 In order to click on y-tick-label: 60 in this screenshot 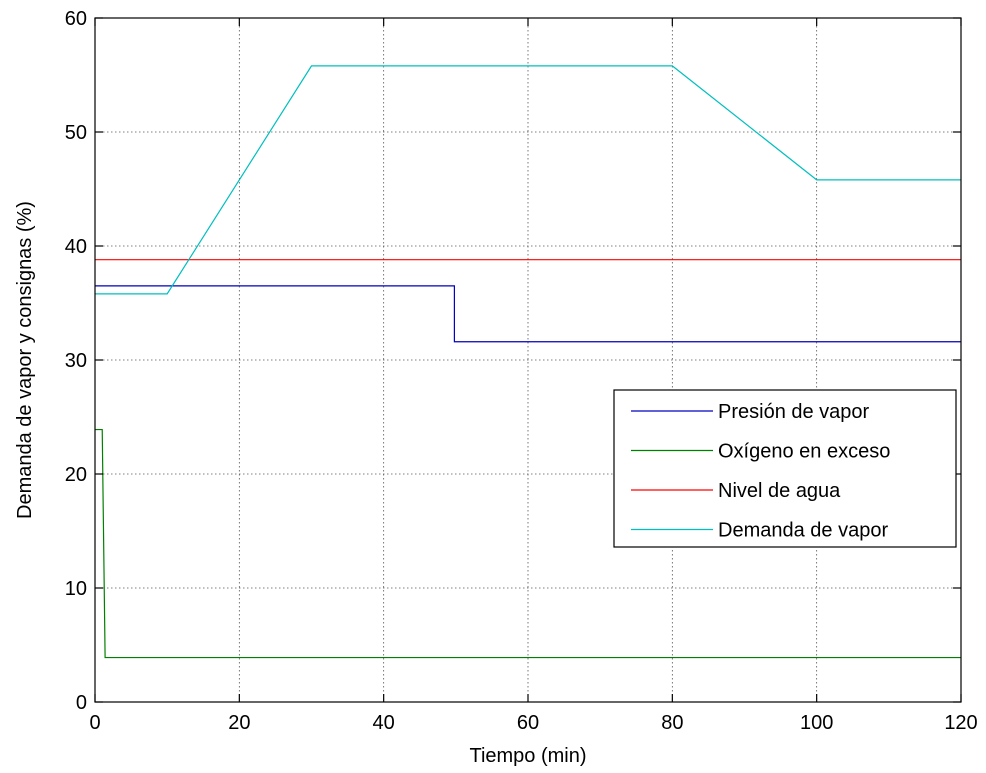, I will do `click(76, 19)`.